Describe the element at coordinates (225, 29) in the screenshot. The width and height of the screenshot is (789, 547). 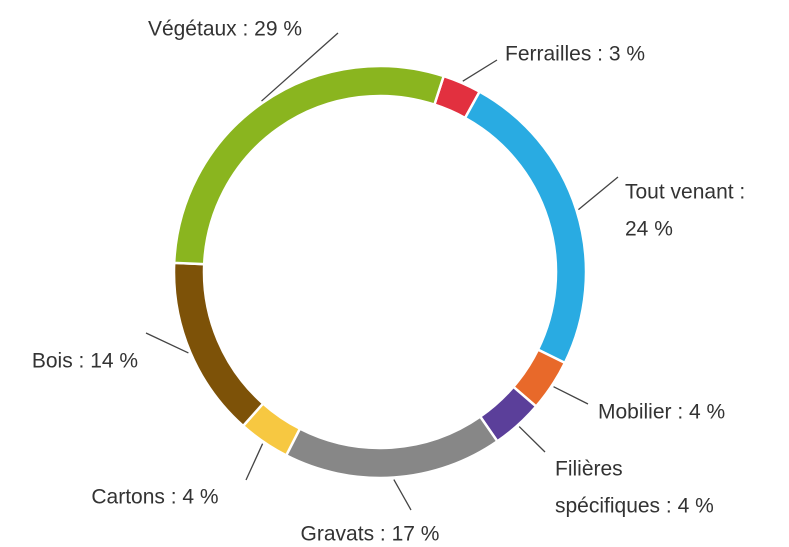
I see `data-label: Végétaux : 29 %` at that location.